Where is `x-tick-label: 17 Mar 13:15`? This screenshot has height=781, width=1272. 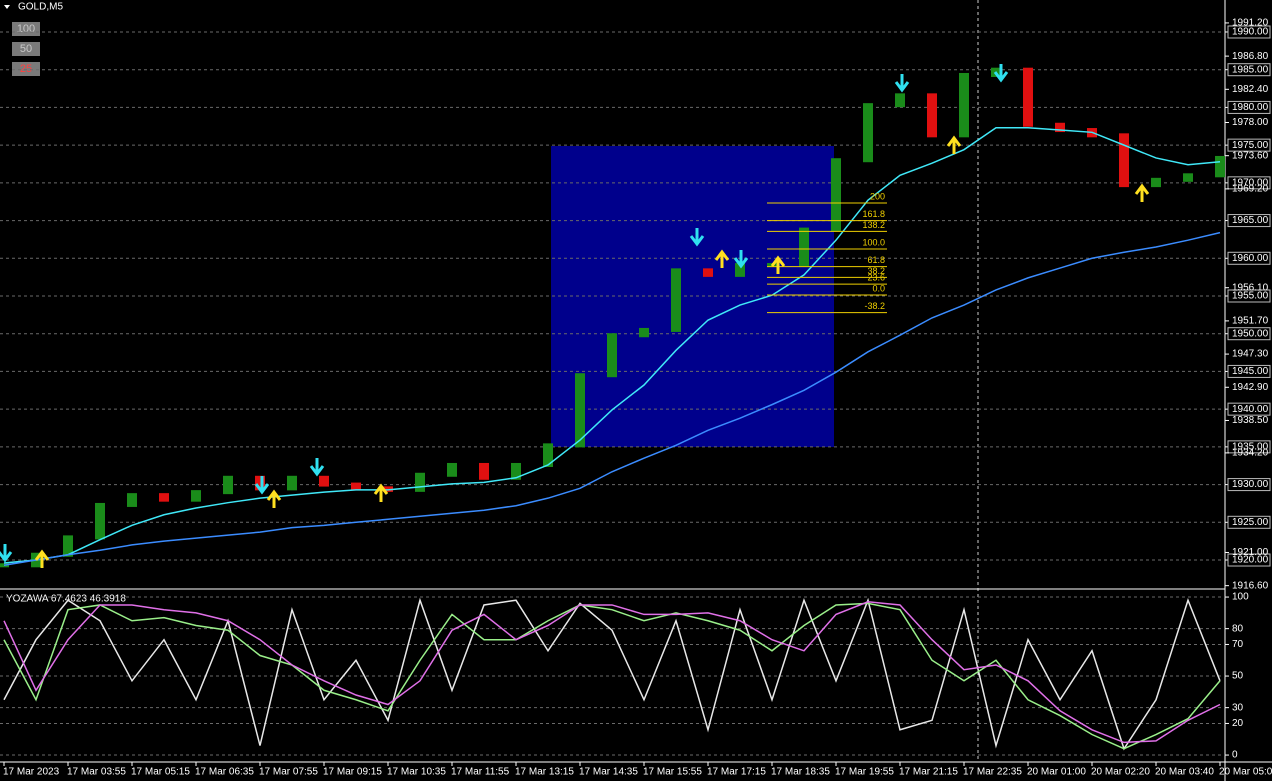 x-tick-label: 17 Mar 13:15 is located at coordinates (544, 772).